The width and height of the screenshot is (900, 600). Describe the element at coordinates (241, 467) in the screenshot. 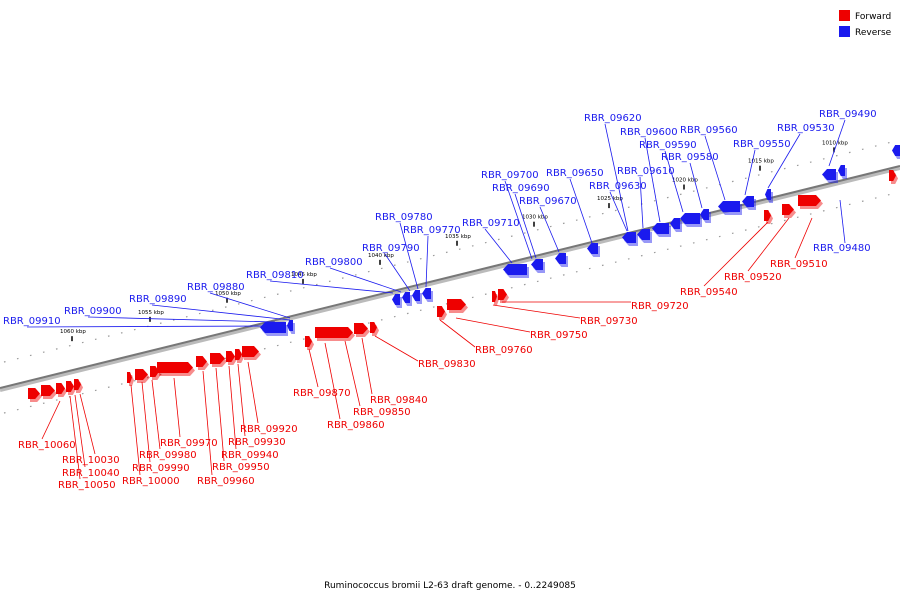

I see `gene-label: RBR_09950` at that location.